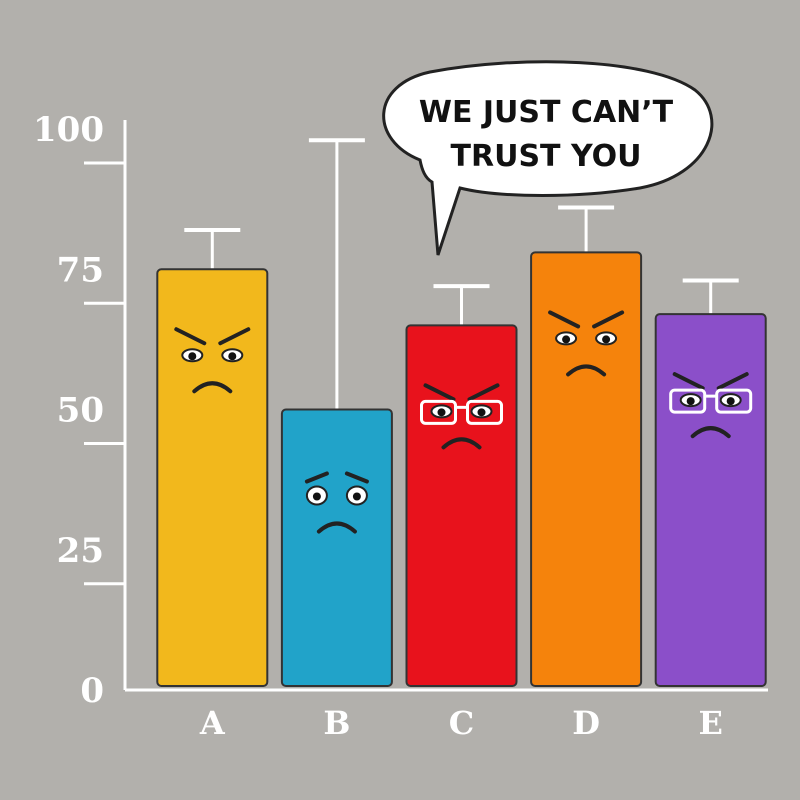 This screenshot has height=800, width=800. I want to click on y-tick-label: 25, so click(80, 551).